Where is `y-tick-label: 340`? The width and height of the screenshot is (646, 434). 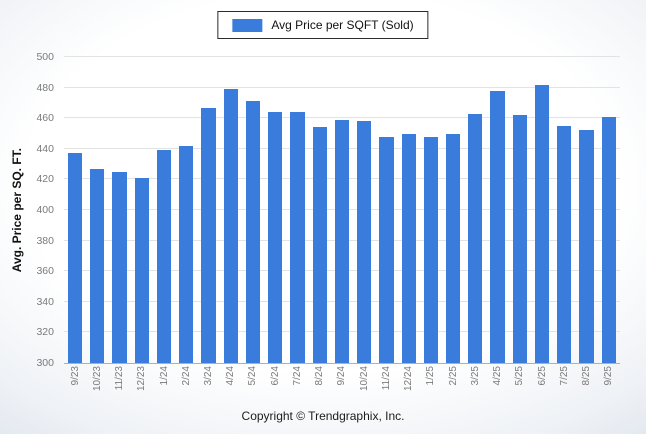
y-tick-label: 340 is located at coordinates (45, 301).